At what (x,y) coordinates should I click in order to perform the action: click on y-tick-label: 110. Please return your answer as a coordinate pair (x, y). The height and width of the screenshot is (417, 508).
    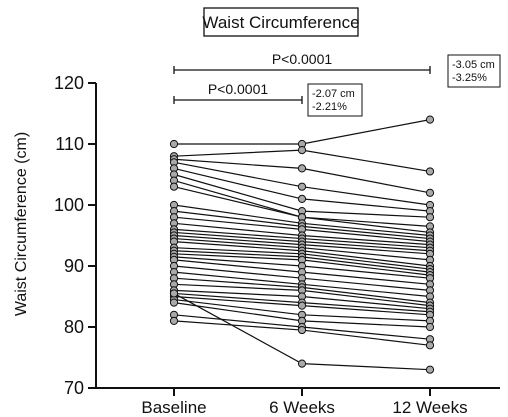
    Looking at the image, I should click on (69, 144).